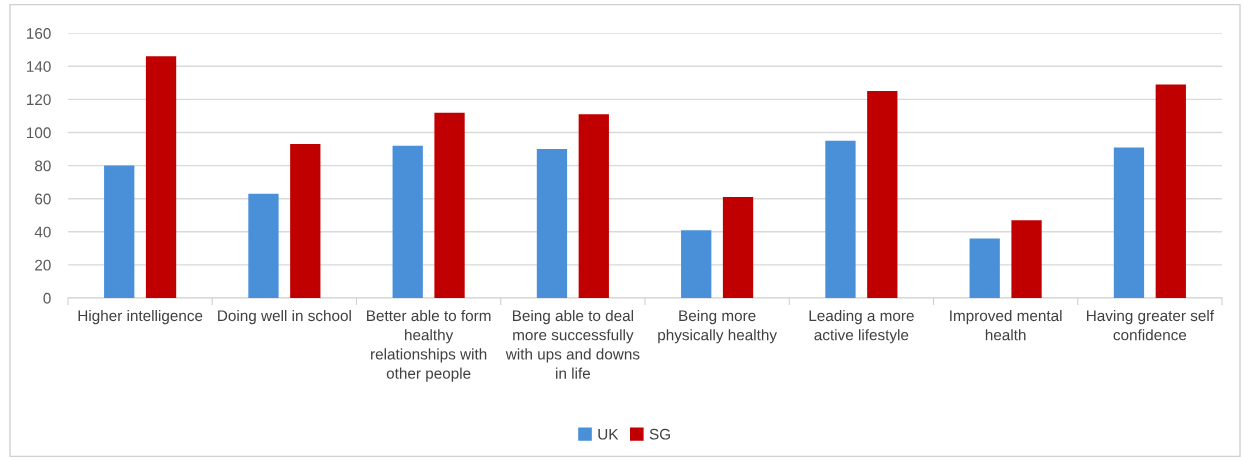  What do you see at coordinates (47, 298) in the screenshot?
I see `y-tick-label: 0` at bounding box center [47, 298].